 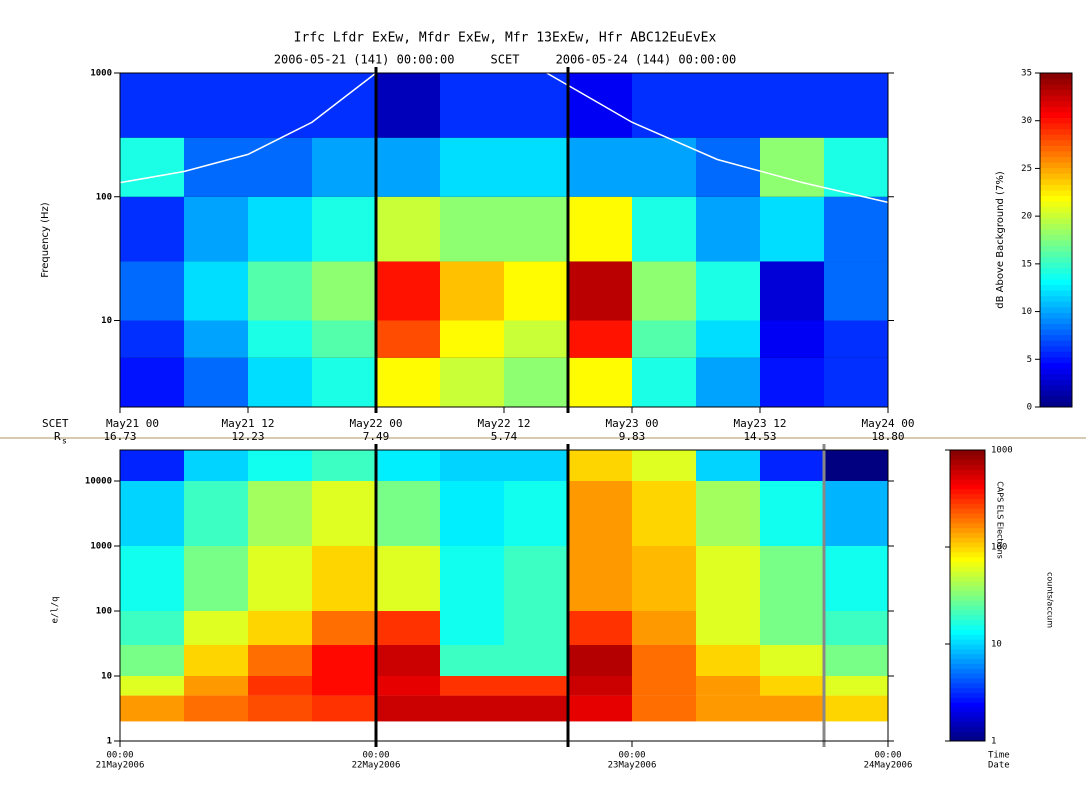 What do you see at coordinates (888, 423) in the screenshot?
I see `x-tick-label: May24 00` at bounding box center [888, 423].